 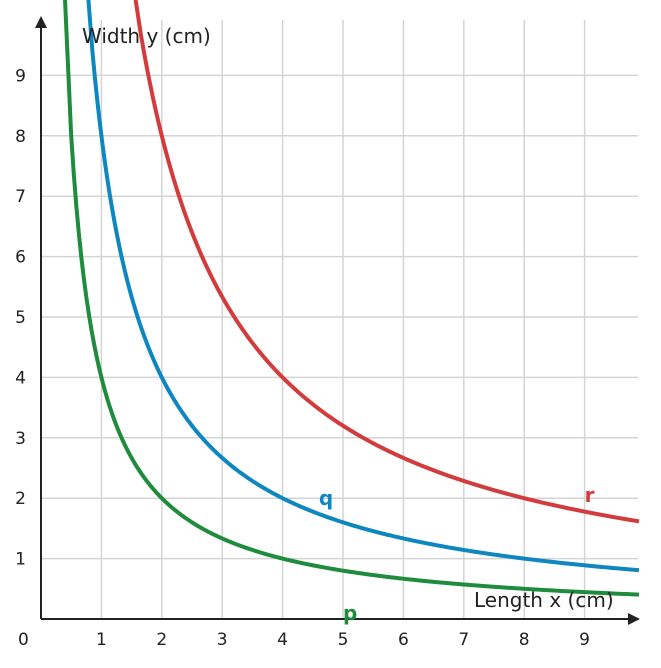 I want to click on x-axis-arrow-icon, so click(x=634, y=619).